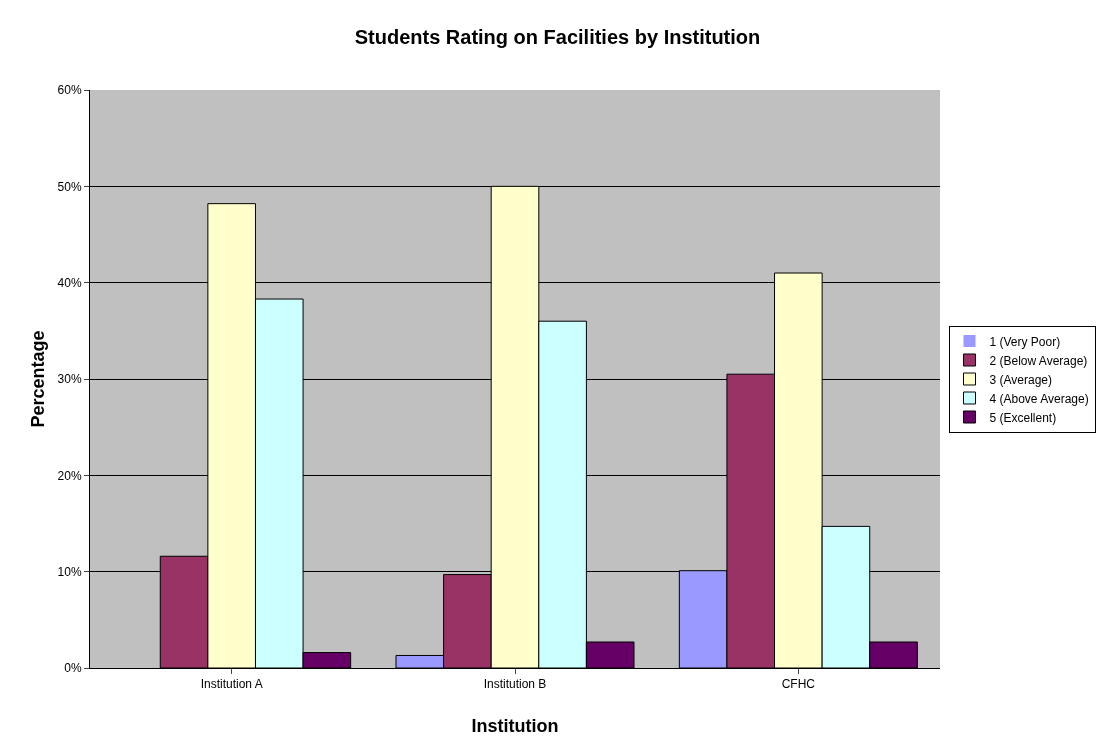  I want to click on y-axis-title: Percentage, so click(38, 379).